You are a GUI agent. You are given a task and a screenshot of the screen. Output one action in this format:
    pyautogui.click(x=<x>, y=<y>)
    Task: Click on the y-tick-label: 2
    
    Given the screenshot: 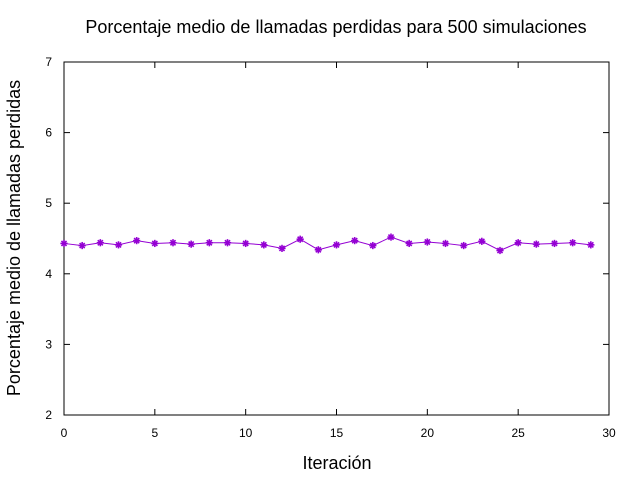 What is the action you would take?
    pyautogui.click(x=48, y=415)
    